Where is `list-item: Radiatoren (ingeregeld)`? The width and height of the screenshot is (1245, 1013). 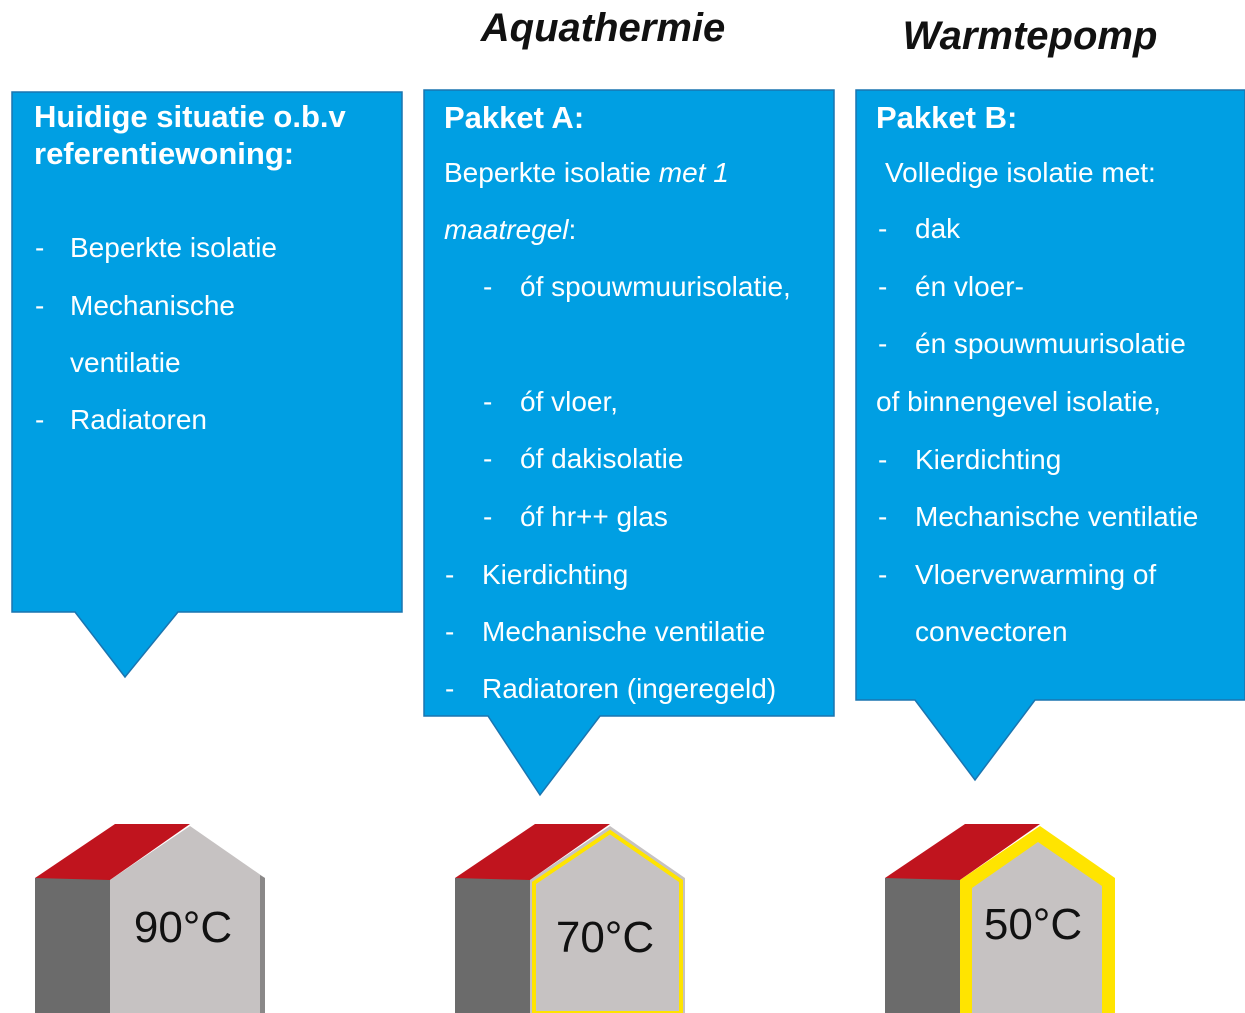 list-item: Radiatoren (ingeregeld) is located at coordinates (629, 688).